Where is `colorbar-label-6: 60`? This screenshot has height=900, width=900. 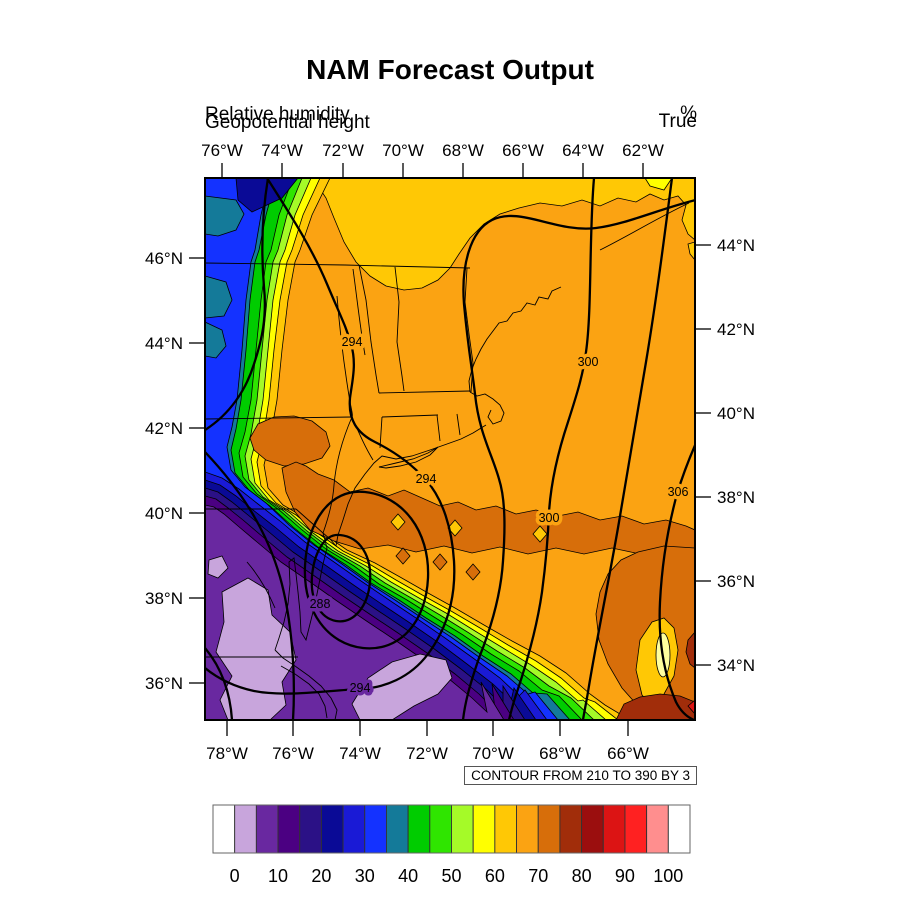 colorbar-label-6: 60 is located at coordinates (495, 876).